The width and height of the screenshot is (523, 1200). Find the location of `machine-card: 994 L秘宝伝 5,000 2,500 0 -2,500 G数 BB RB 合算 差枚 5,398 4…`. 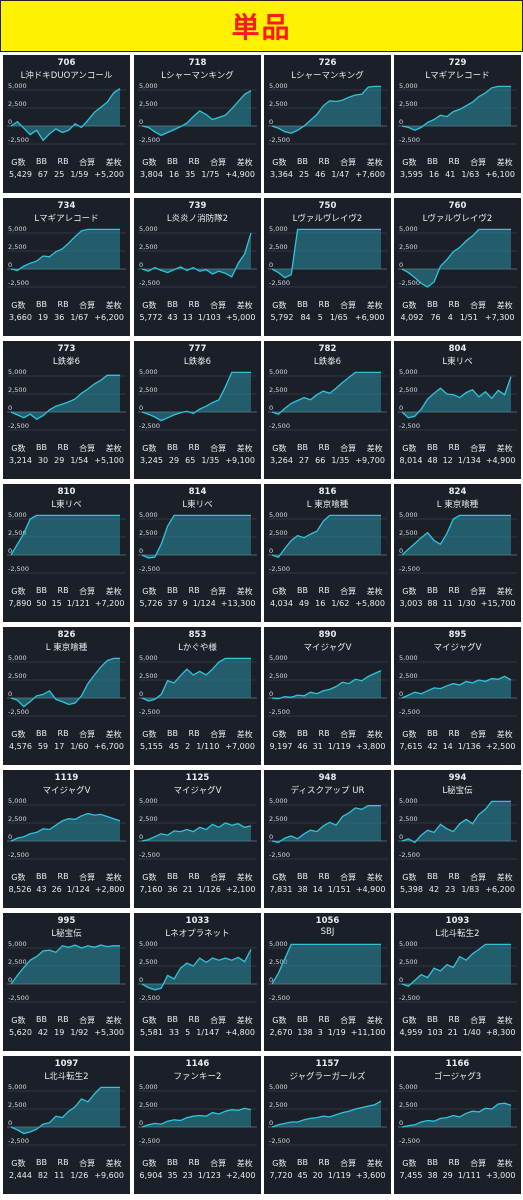

machine-card: 994 L秘宝伝 5,000 2,500 0 -2,500 G数 BB RB 合算 差枚 5,398 4… is located at coordinates (457, 839).